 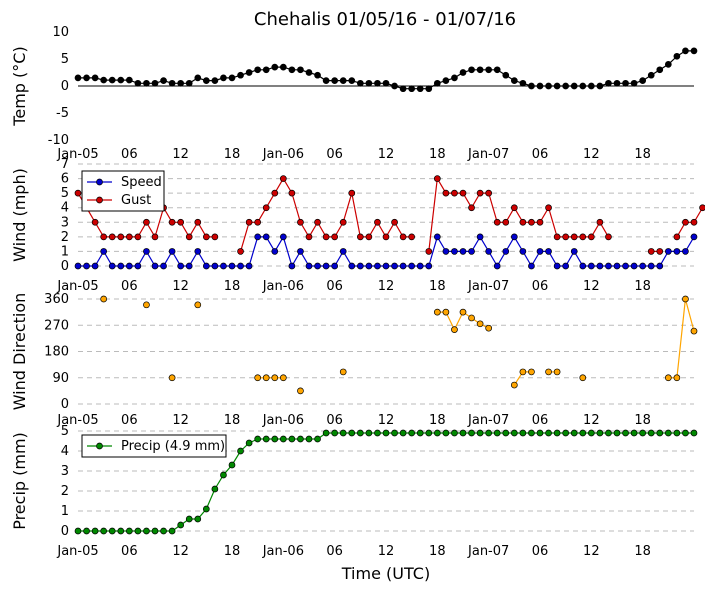 What do you see at coordinates (65, 179) in the screenshot?
I see `wind-y-tick-label: 6` at bounding box center [65, 179].